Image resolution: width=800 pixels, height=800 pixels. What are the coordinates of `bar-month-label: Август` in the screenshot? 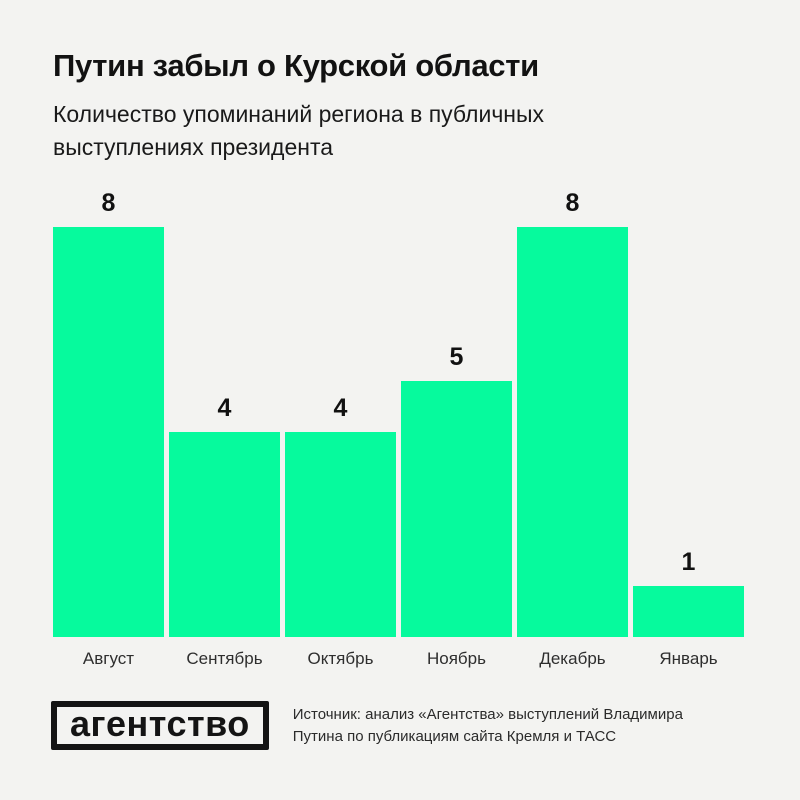 It's located at (108, 658).